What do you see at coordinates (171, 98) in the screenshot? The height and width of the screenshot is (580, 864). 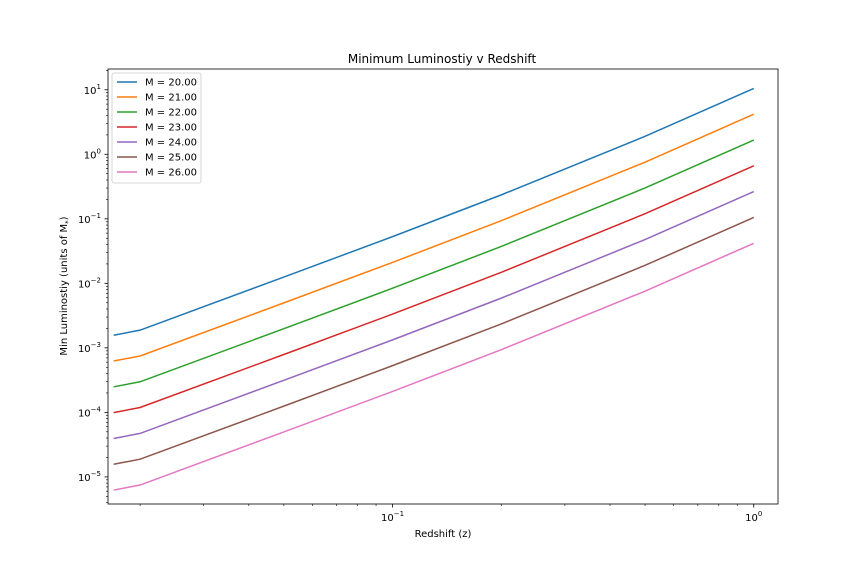 I see `legend-label-2: M = 21.00` at bounding box center [171, 98].